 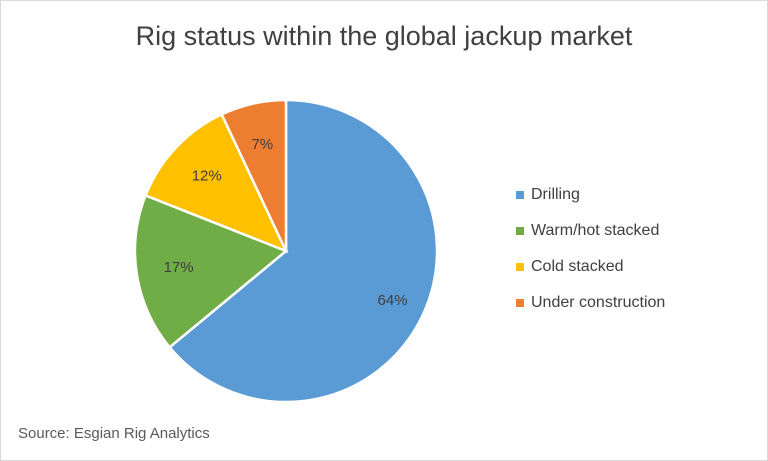 I want to click on data-label: 64%, so click(x=393, y=300).